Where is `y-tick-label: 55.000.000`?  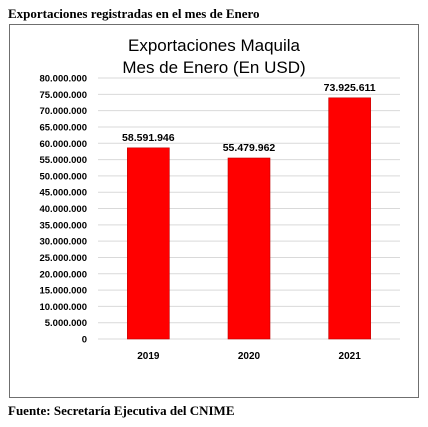
y-tick-label: 55.000.000 is located at coordinates (63, 160).